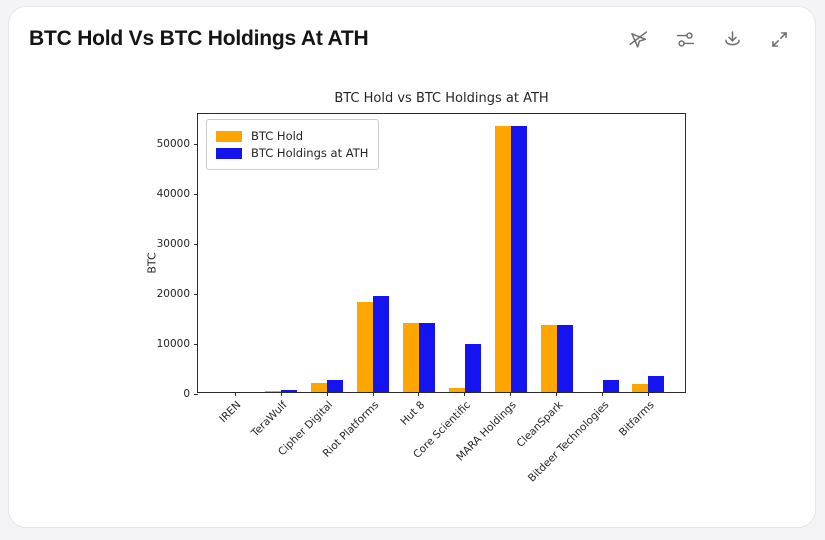 The image size is (825, 540). Describe the element at coordinates (441, 98) in the screenshot. I see `chart-title: BTC Hold vs BTC Holdings at ATH` at that location.